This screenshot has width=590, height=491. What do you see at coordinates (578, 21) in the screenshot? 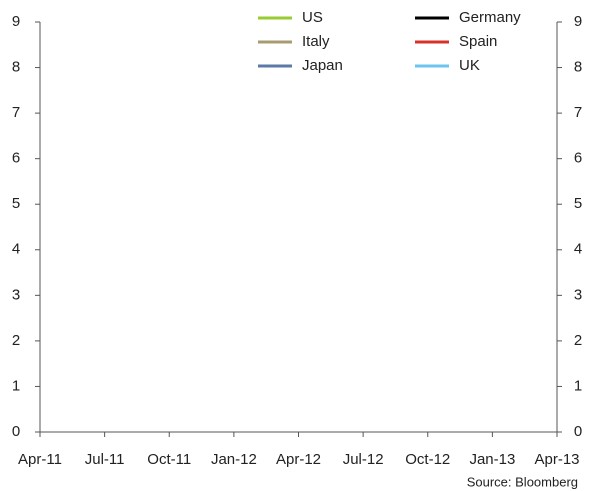
I see `y2-tick-label: 9` at bounding box center [578, 21].